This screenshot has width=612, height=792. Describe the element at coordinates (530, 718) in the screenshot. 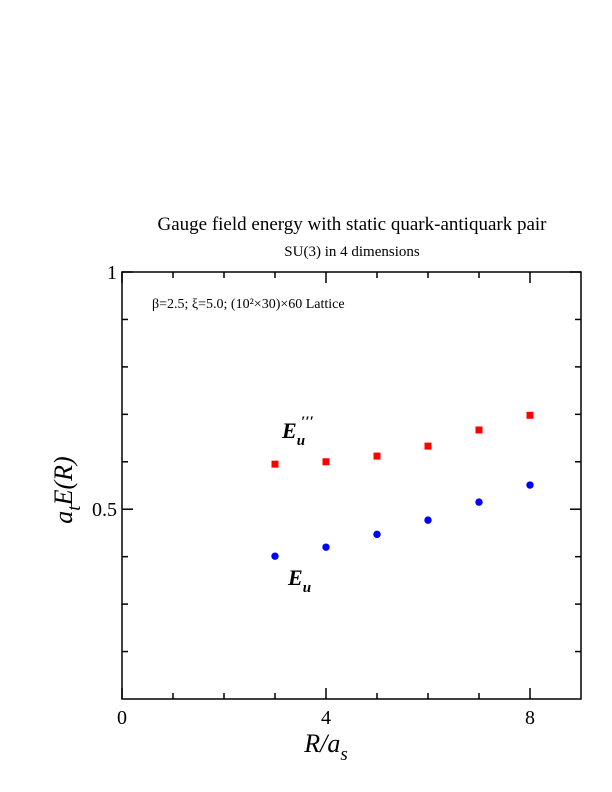

I see `x-tick-label: 8` at that location.